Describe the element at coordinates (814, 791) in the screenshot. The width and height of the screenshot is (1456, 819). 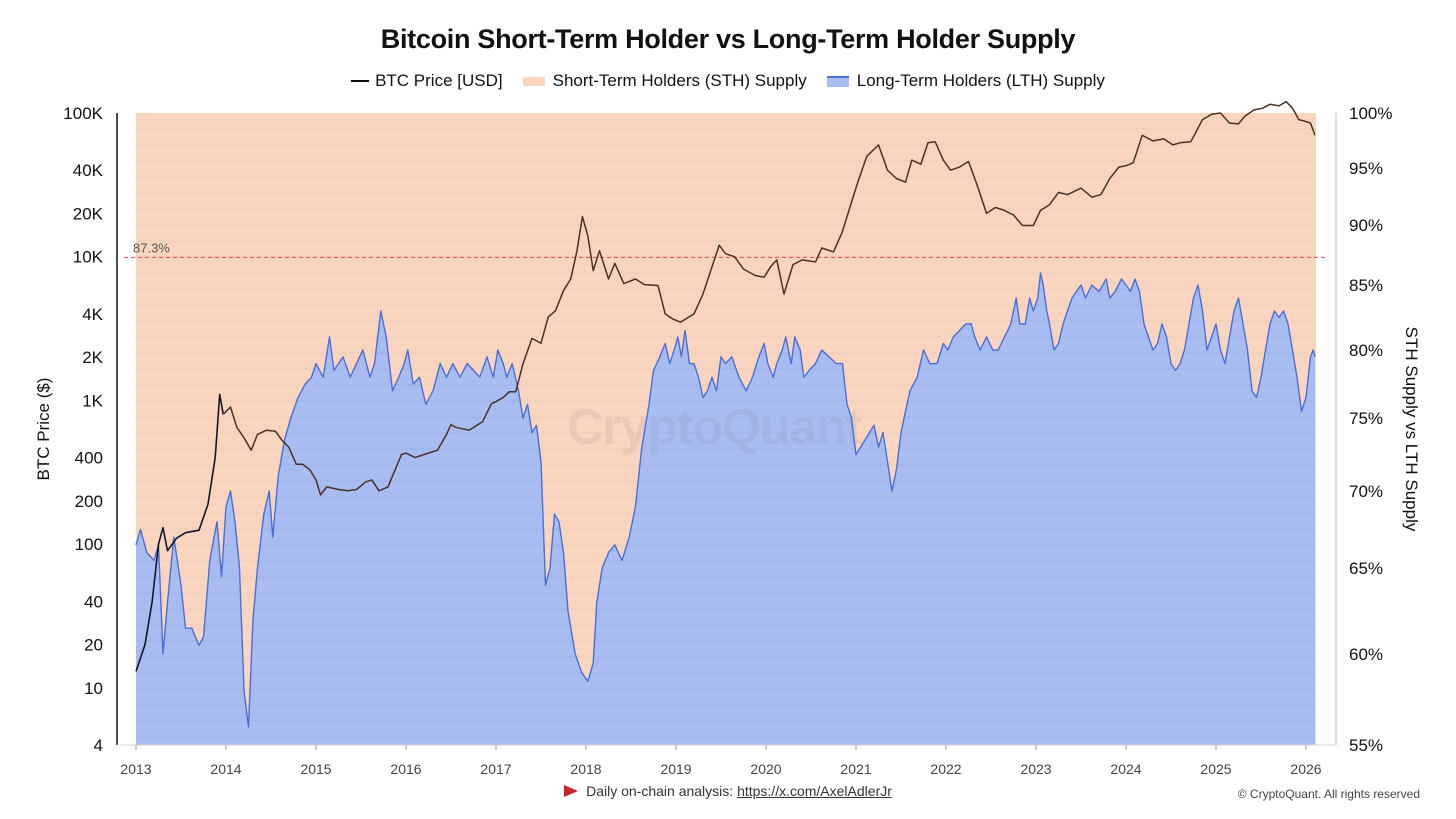
I see `footer-link: https://x.com/AxelAdlerJr` at that location.